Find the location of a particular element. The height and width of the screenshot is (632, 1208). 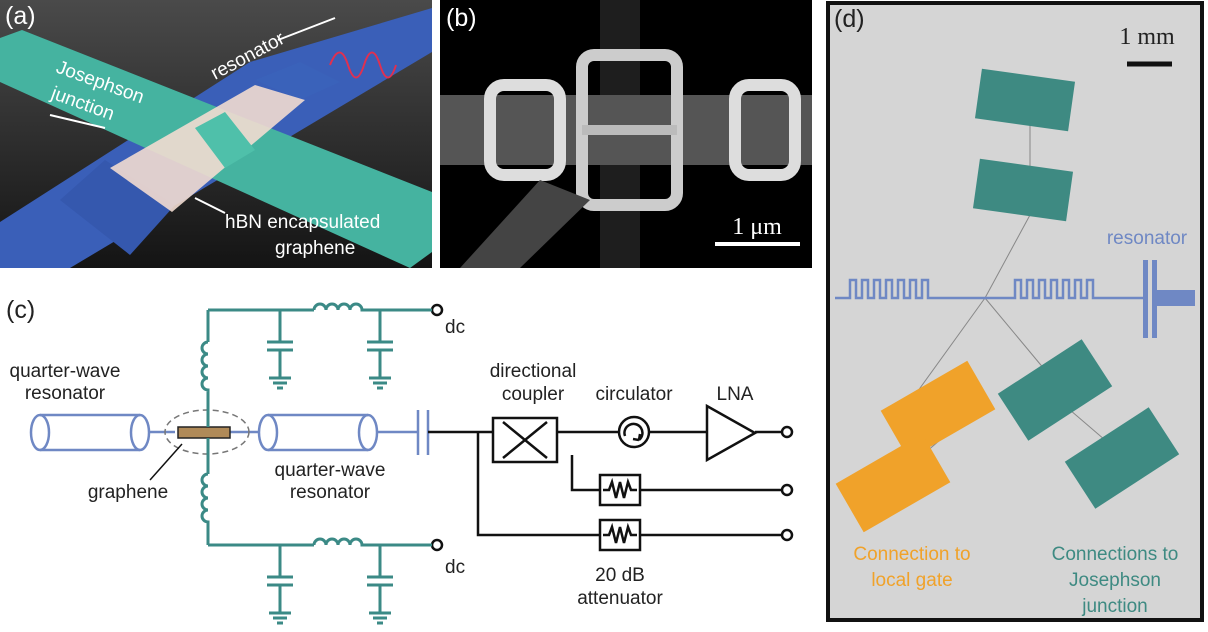

resonator-port is located at coordinates (1176, 298).